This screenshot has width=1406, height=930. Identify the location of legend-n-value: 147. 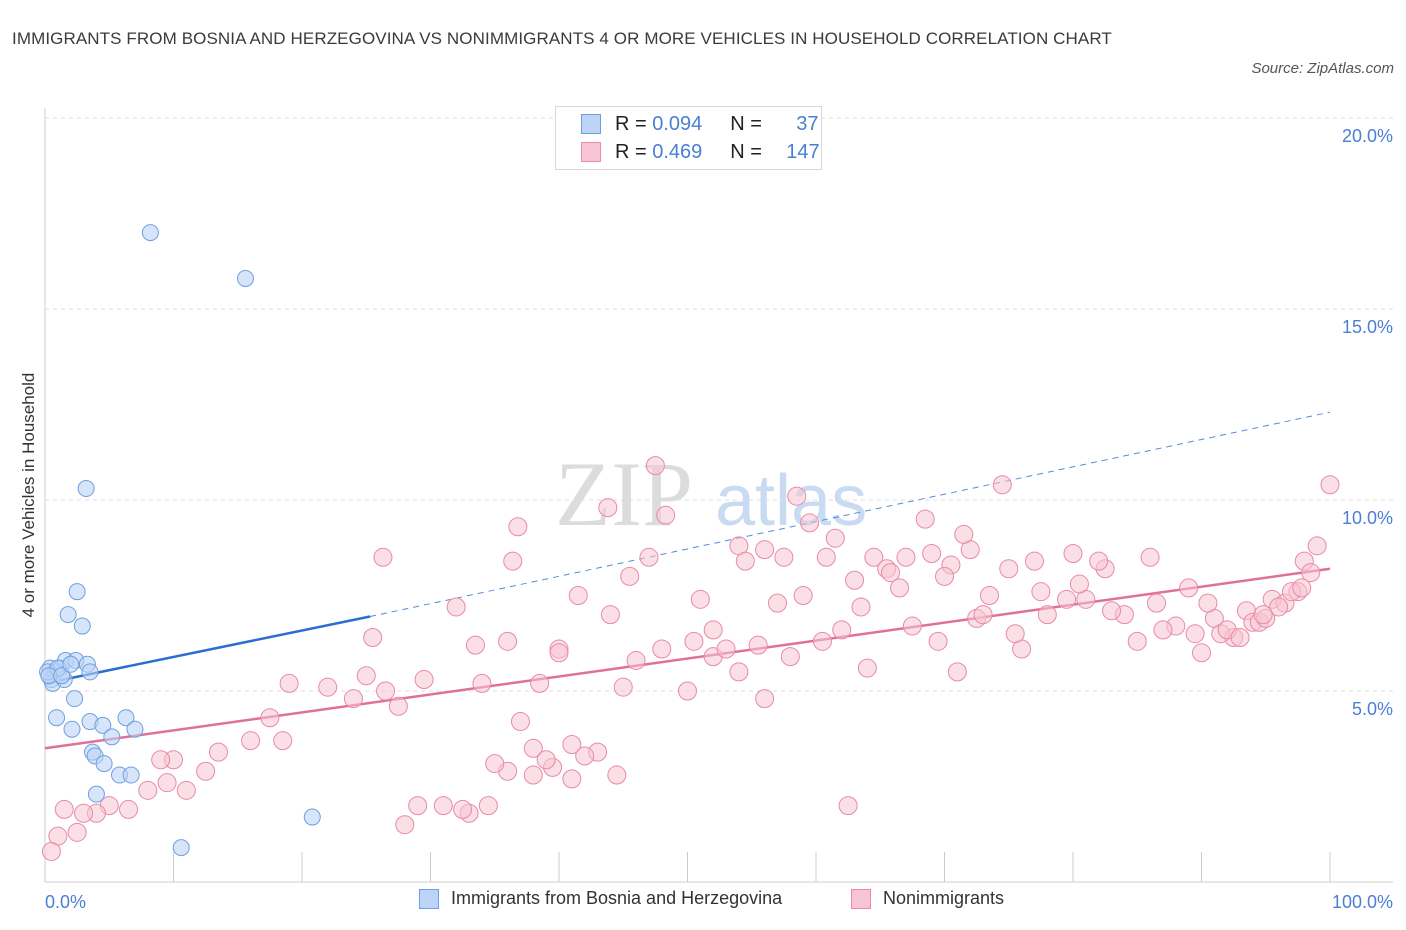
(803, 151).